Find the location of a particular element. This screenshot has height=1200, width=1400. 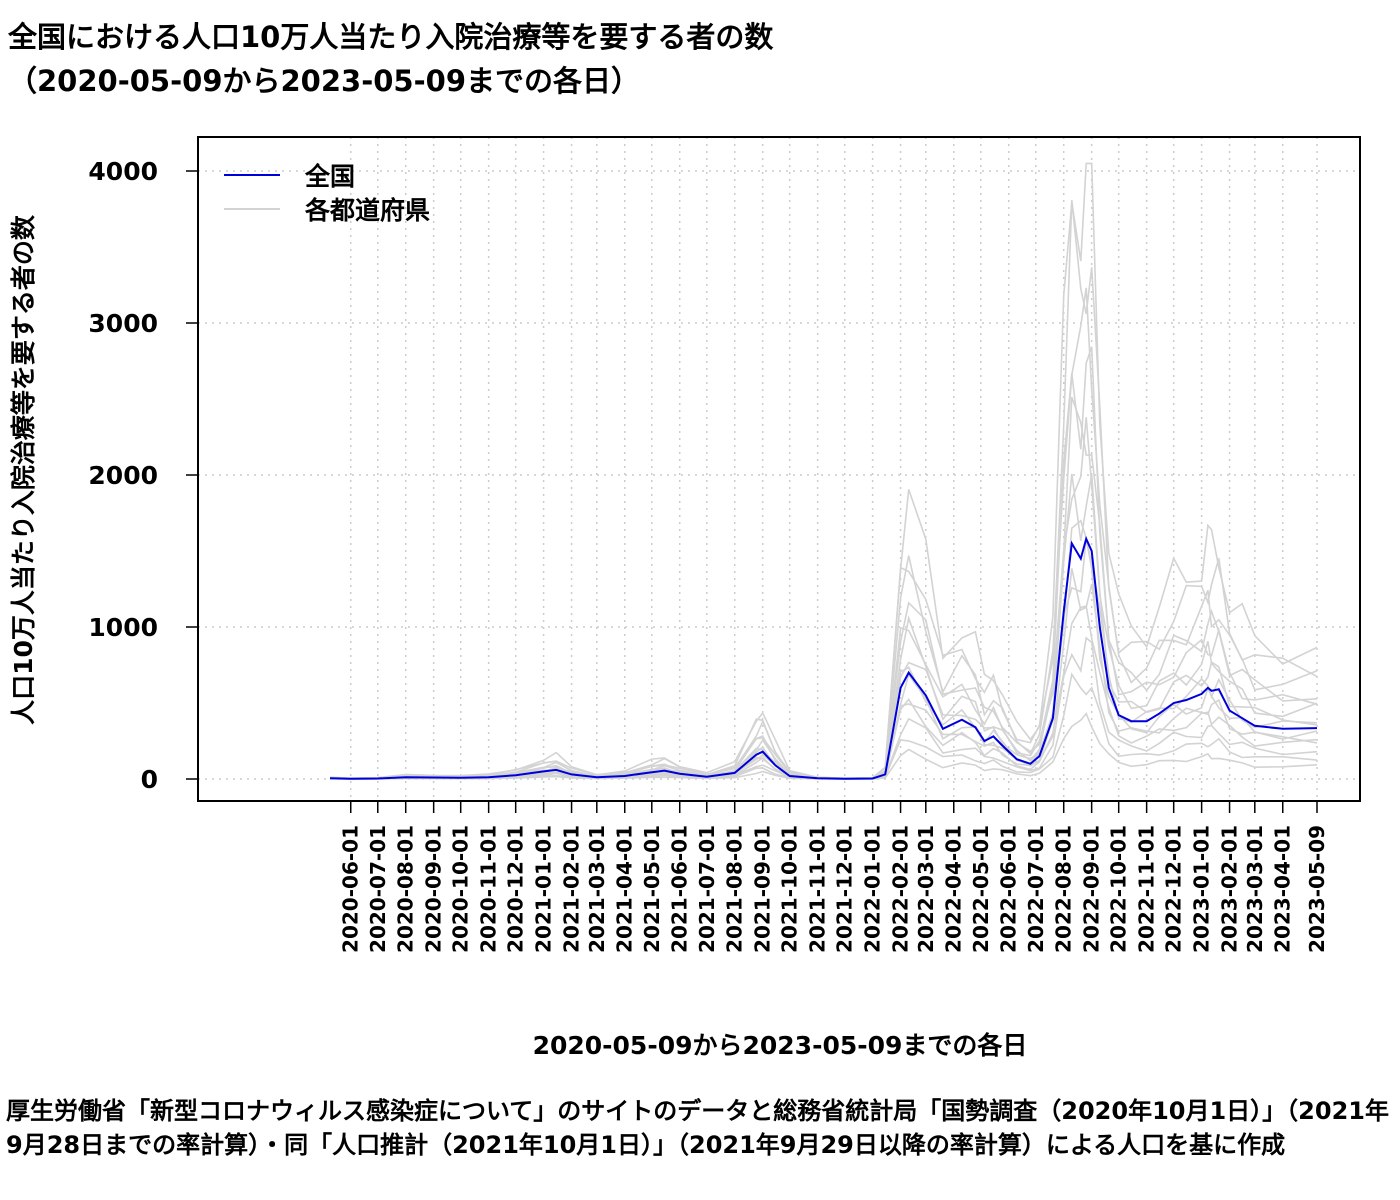

x-tick-label: 2022-07-01 is located at coordinates (1036, 889).